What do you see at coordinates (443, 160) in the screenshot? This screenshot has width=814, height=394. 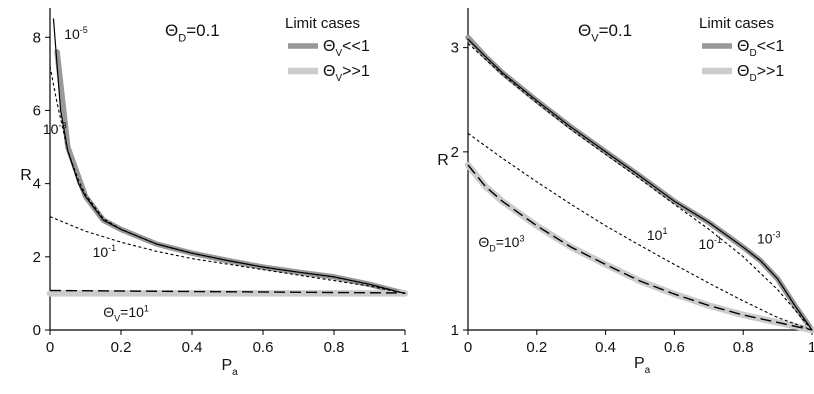 I see `right-y-axis-label: R` at bounding box center [443, 160].